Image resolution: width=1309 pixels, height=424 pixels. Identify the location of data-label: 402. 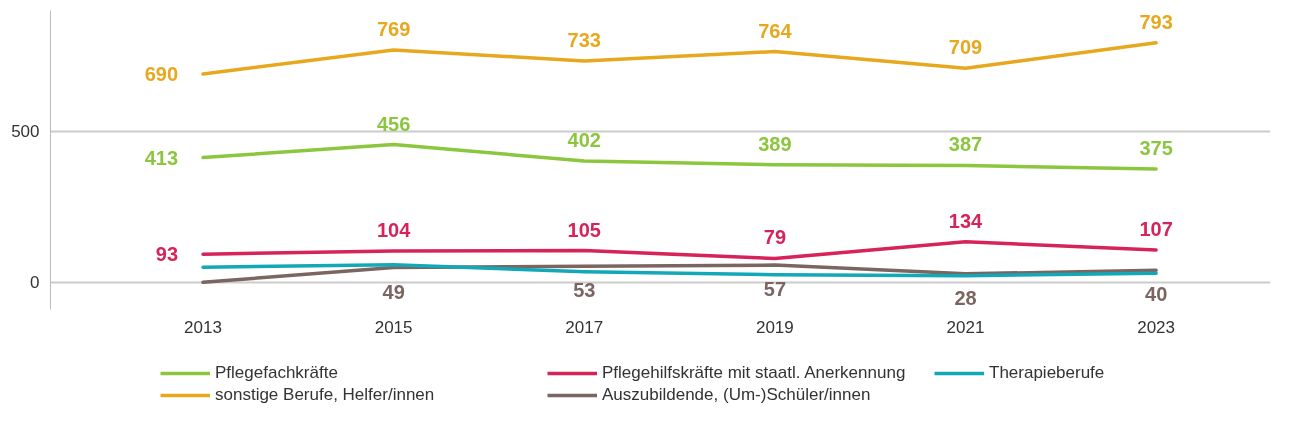
(584, 139).